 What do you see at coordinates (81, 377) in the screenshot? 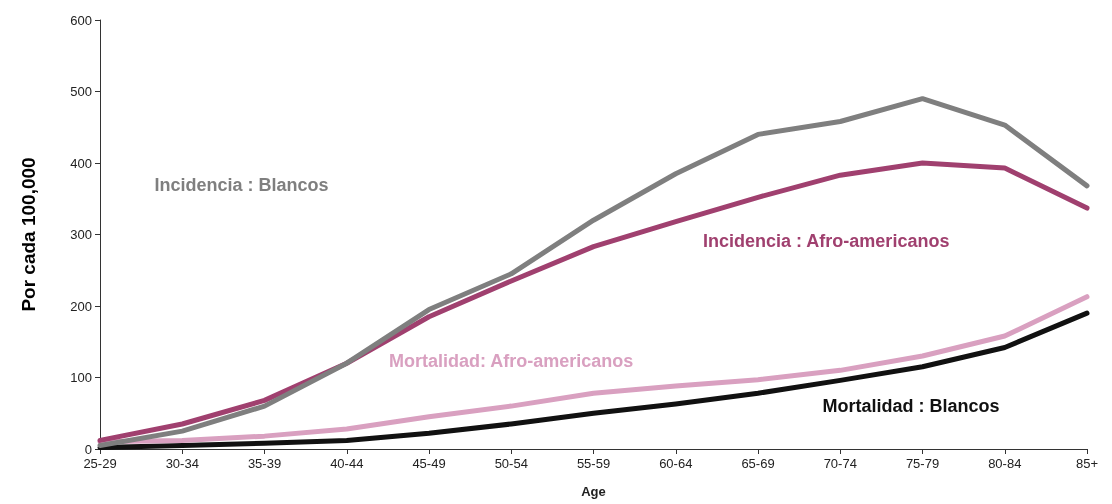
I see `y-tick-label: 100` at bounding box center [81, 377].